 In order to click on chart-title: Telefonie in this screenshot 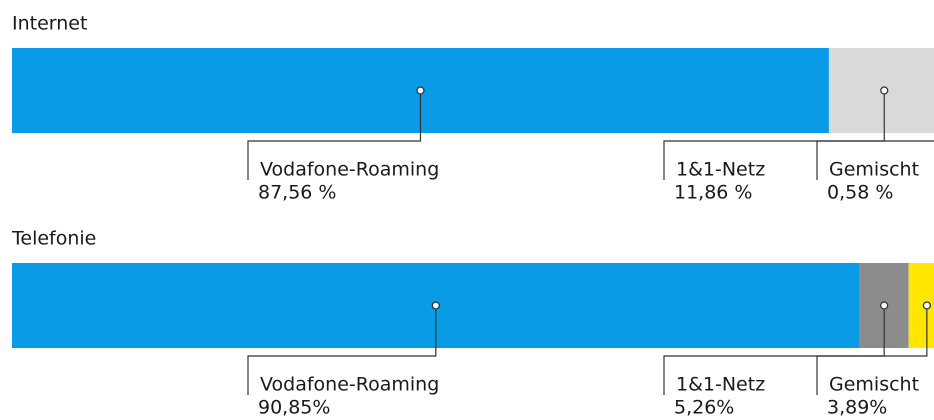, I will do `click(53, 239)`.